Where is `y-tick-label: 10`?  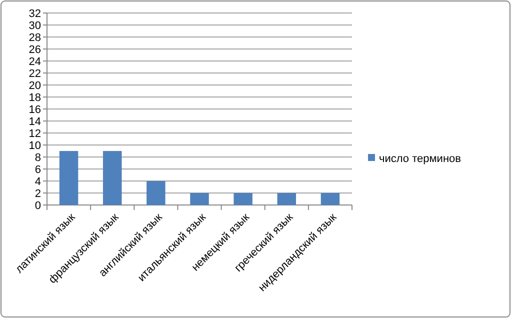 y-tick-label: 10 is located at coordinates (34, 146).